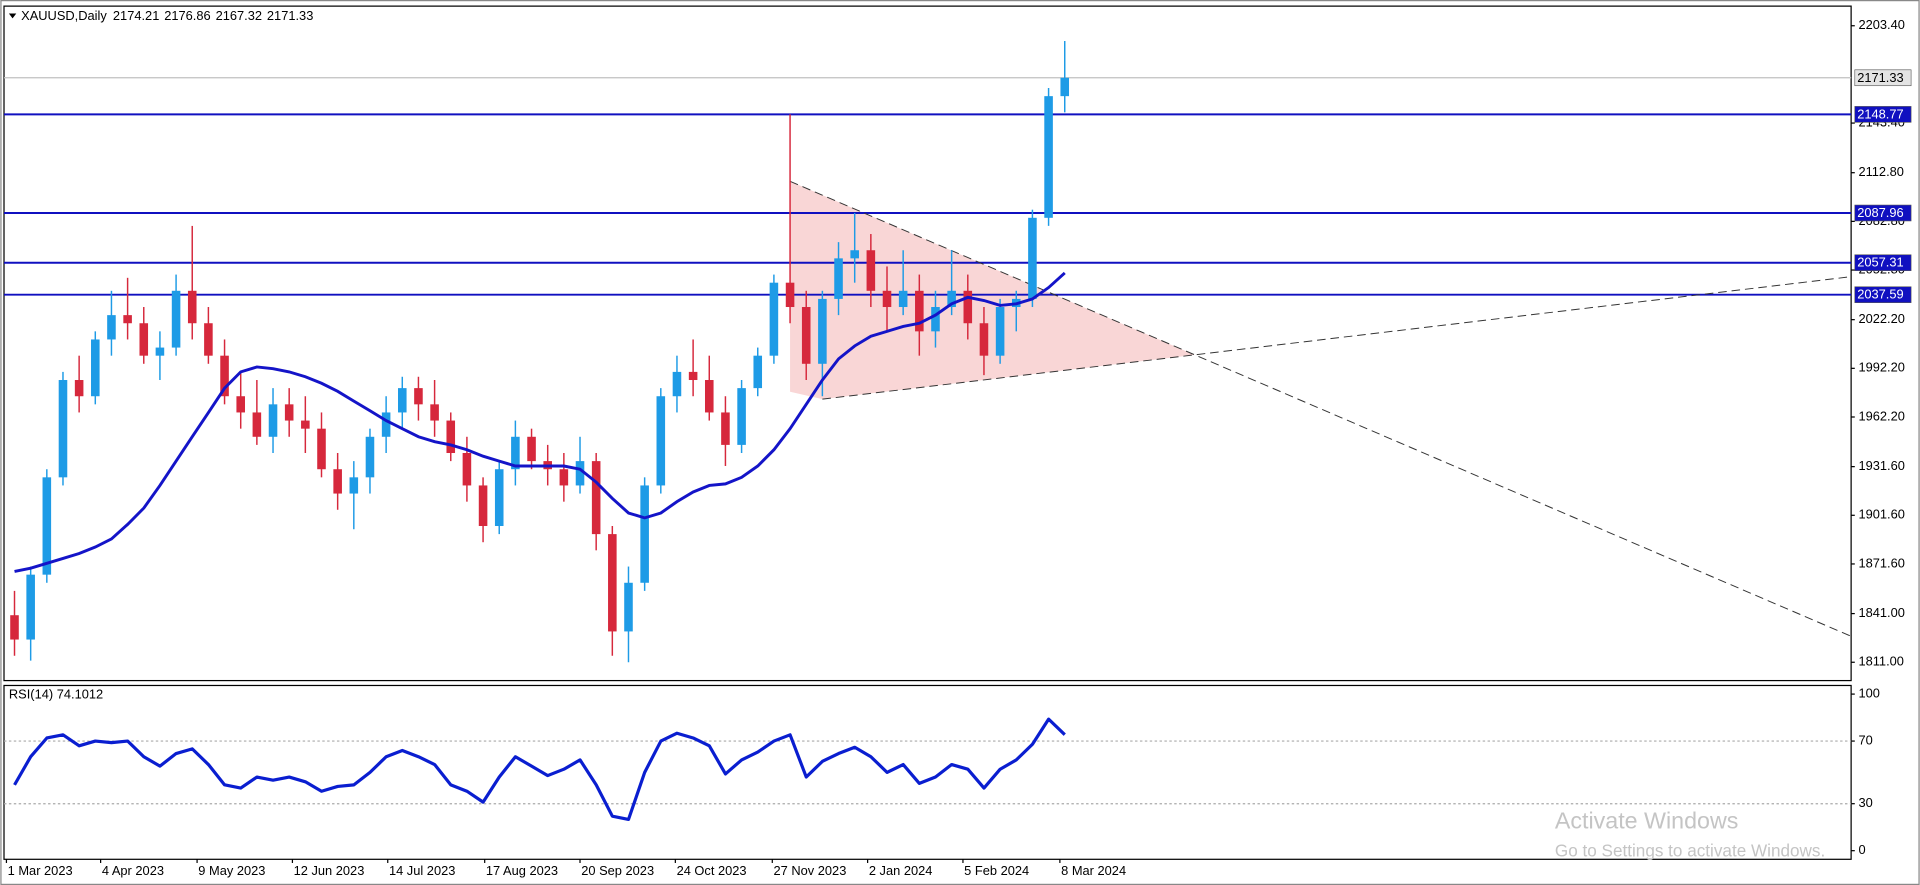 This screenshot has width=1920, height=885. Describe the element at coordinates (1337, 338) in the screenshot. I see `trendline` at that location.